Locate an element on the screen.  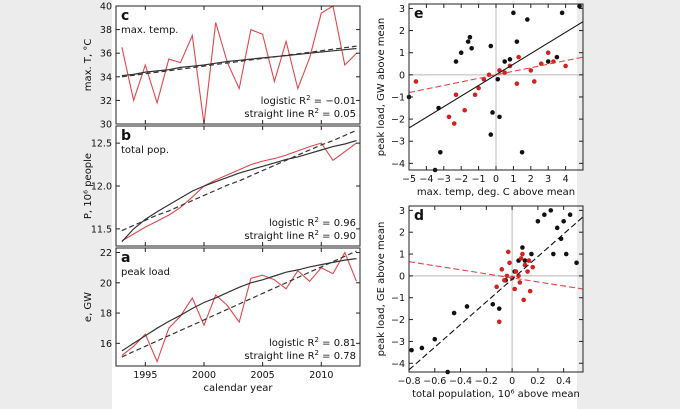
y-tick-label: −3 is located at coordinates (398, 142).